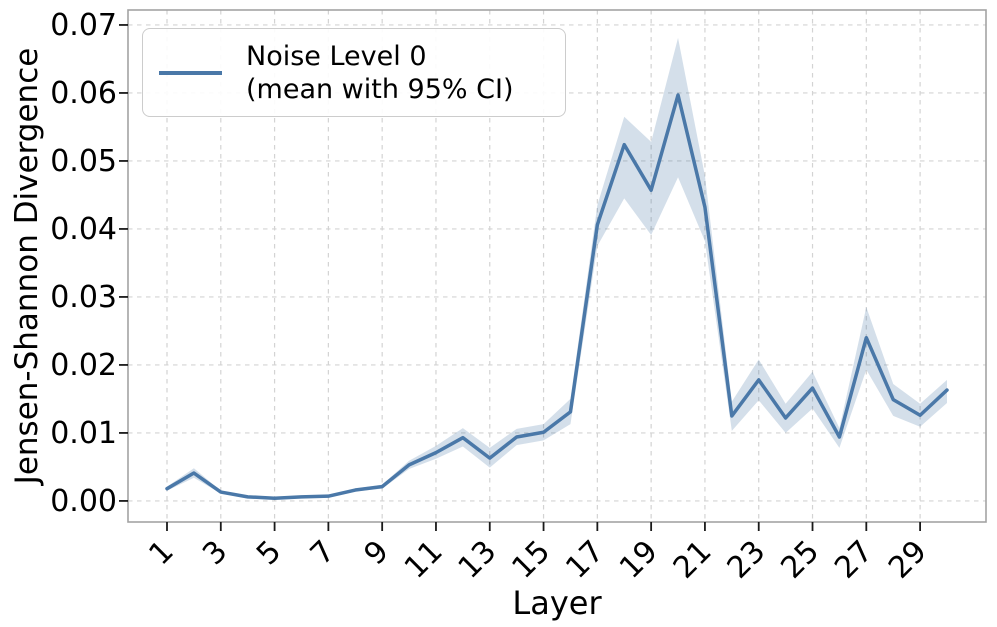 The width and height of the screenshot is (997, 627). What do you see at coordinates (83, 93) in the screenshot?
I see `y-tick-label: 0.06` at bounding box center [83, 93].